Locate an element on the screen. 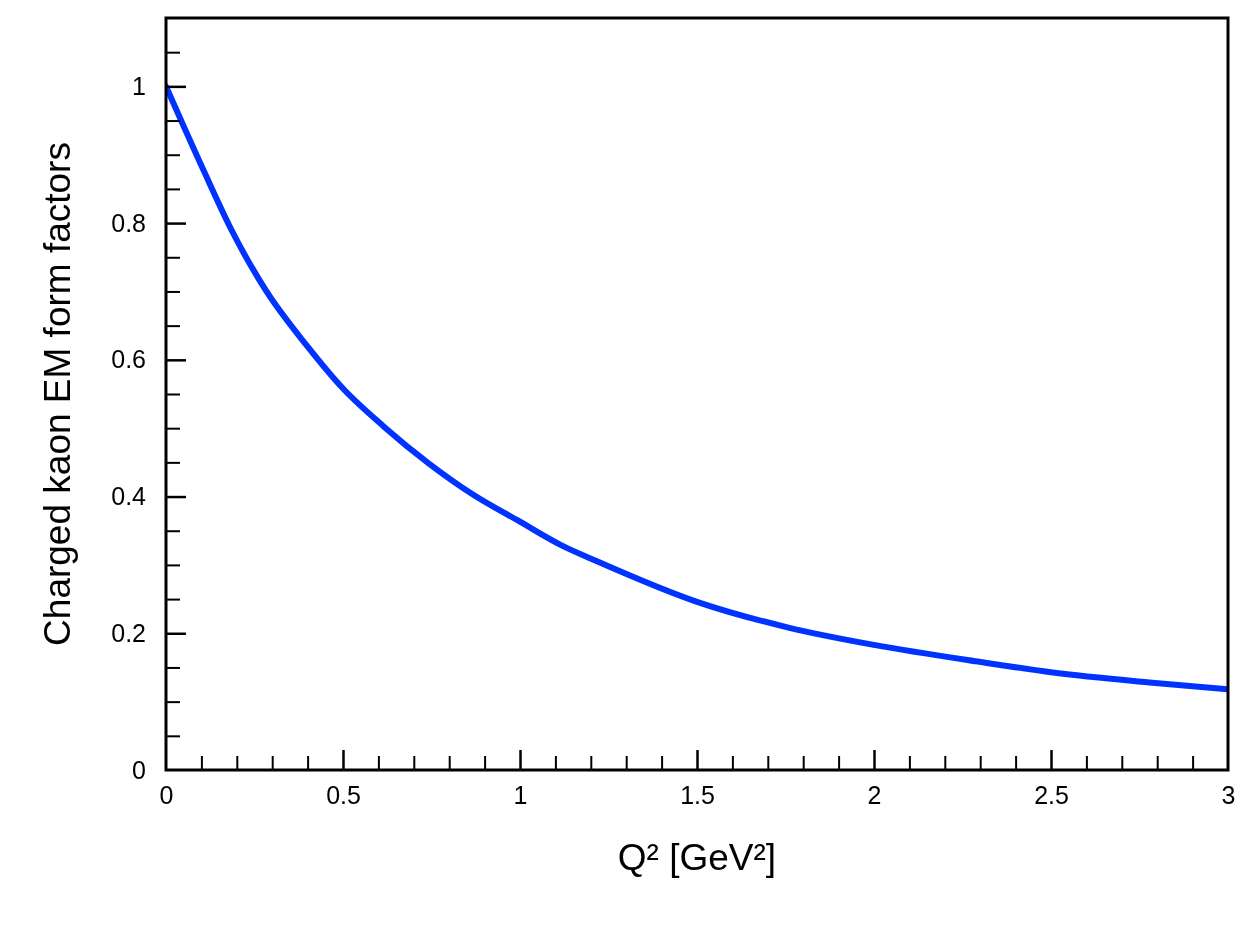 This screenshot has width=1250, height=938. y-tick-label: 0.8 is located at coordinates (128, 222).